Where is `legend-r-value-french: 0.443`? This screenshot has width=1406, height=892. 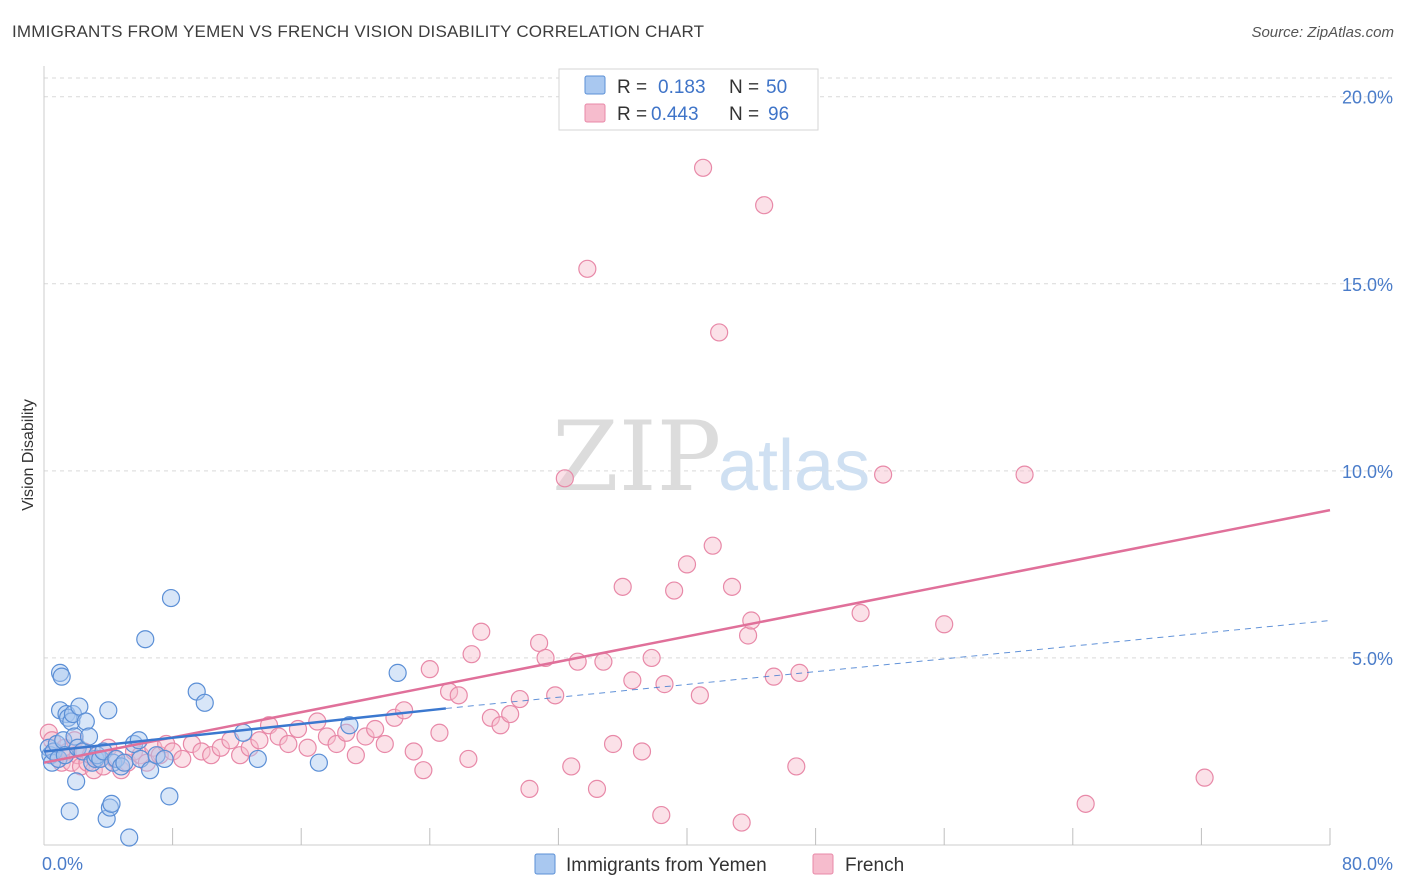
legend-r-value-french: 0.443 is located at coordinates (675, 114).